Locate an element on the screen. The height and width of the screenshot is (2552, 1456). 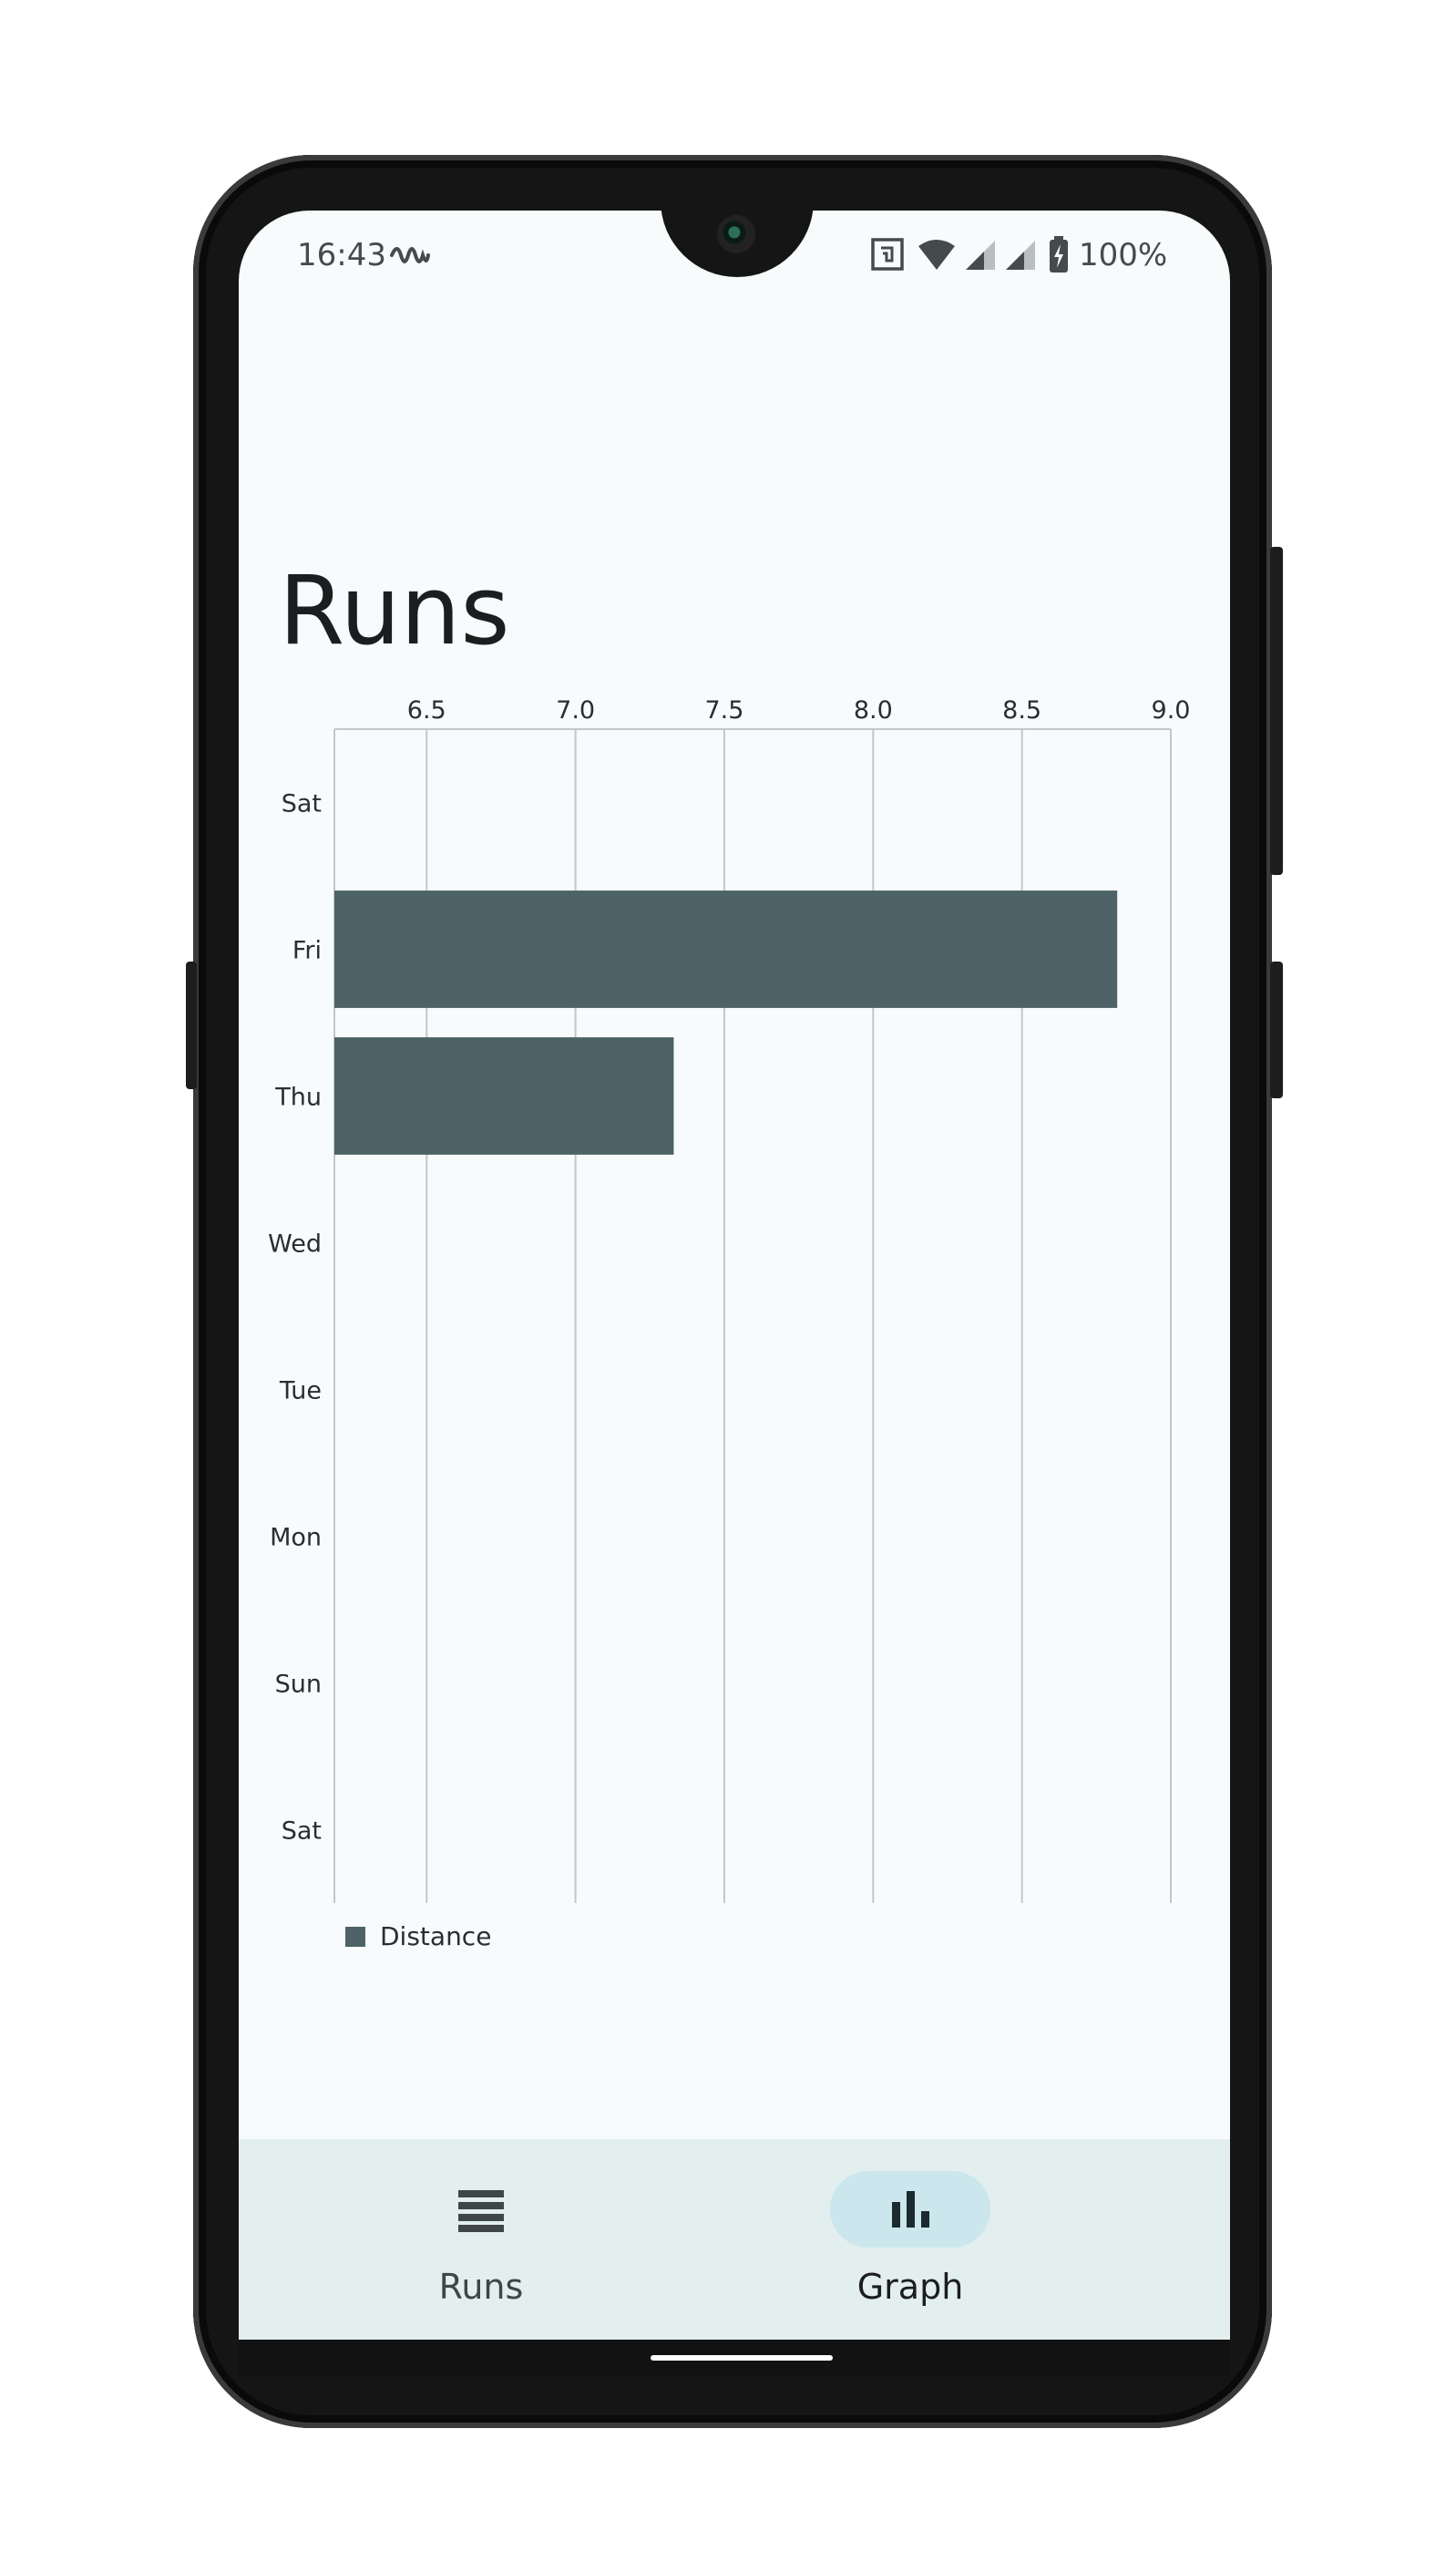
x-tick-label: 9.0 is located at coordinates (1171, 710).